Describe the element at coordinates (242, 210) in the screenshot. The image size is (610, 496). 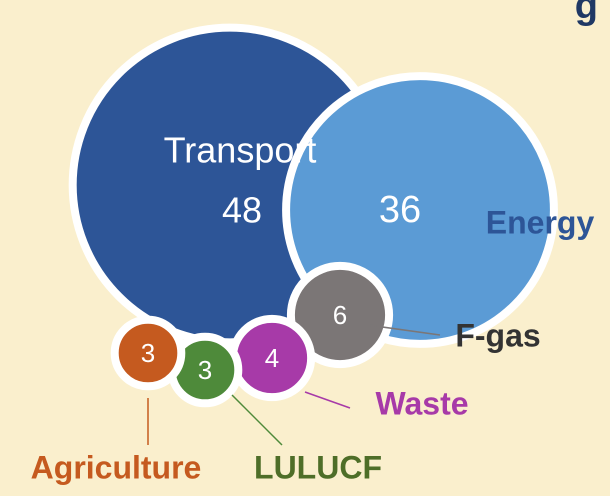
I see `value-label: 48` at that location.